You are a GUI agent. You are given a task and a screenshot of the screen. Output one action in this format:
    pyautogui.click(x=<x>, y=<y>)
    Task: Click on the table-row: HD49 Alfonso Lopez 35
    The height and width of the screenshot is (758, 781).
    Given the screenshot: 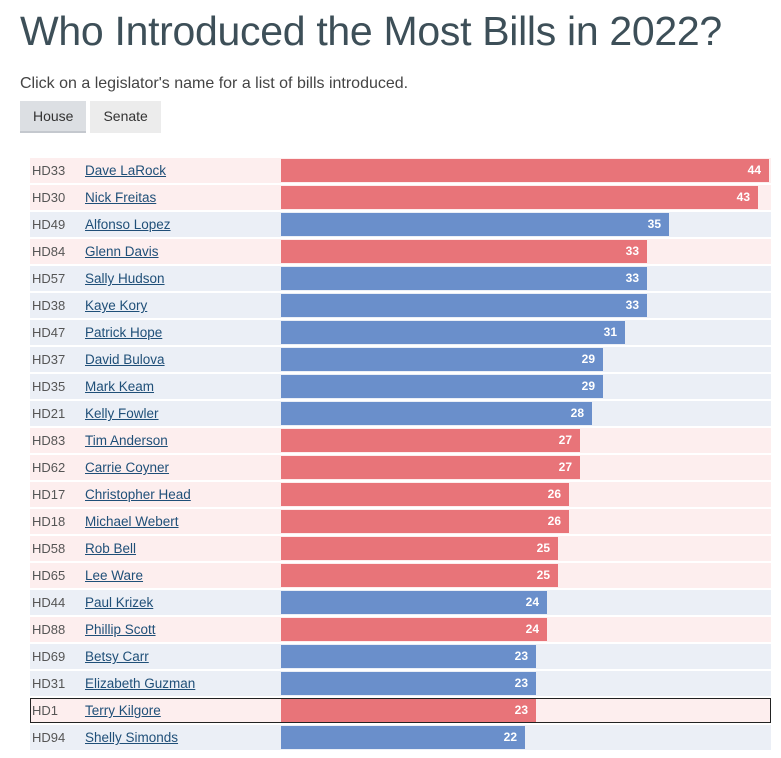 What is the action you would take?
    pyautogui.click(x=400, y=224)
    